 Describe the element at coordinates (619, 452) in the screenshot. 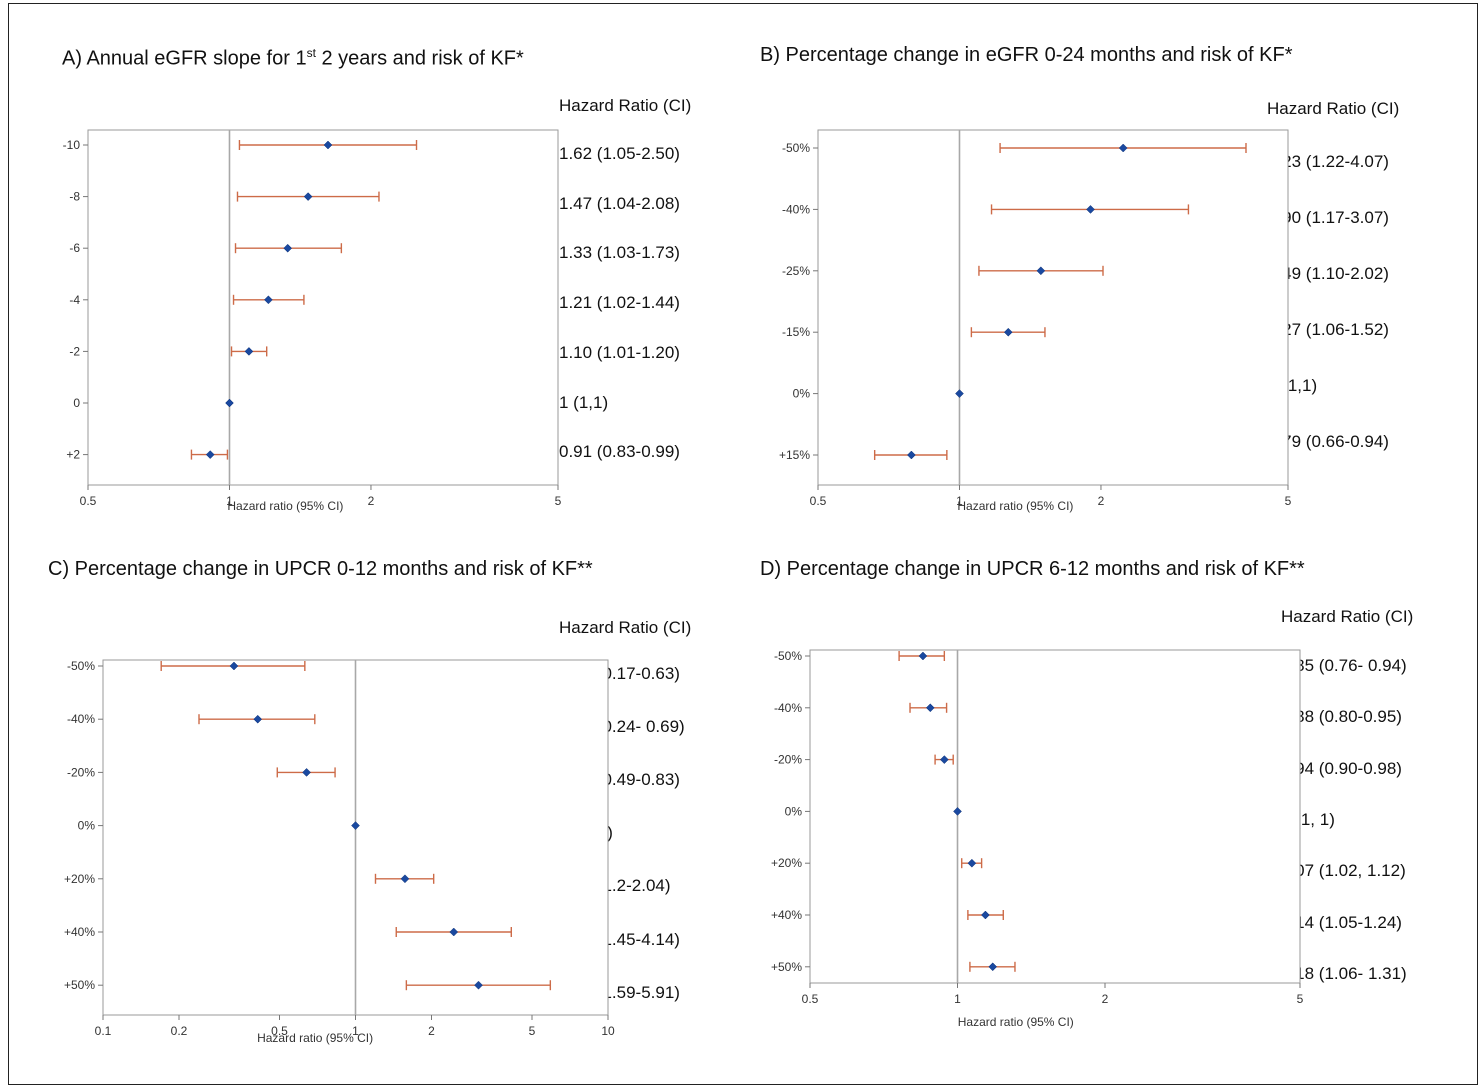

I see `panel-a-hr-value: 0.91 (0.83-0.99)` at that location.